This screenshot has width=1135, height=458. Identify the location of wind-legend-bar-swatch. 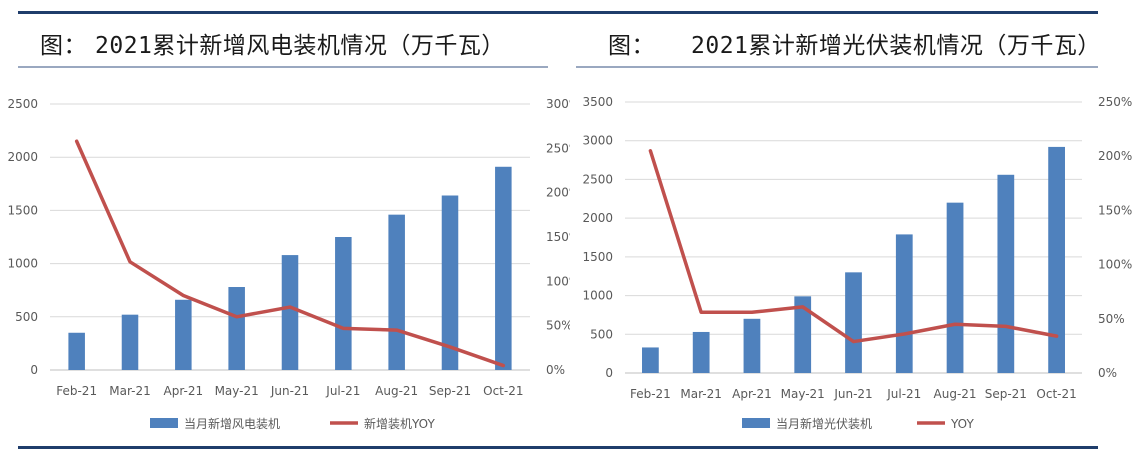
(164, 423).